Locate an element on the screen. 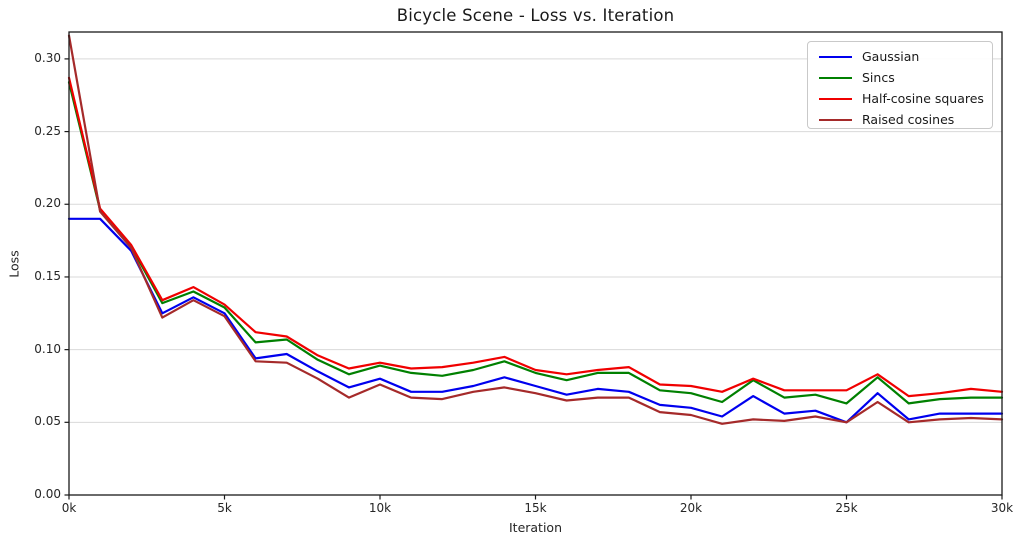 This screenshot has height=549, width=1022. x-axis-label: Iteration is located at coordinates (535, 527).